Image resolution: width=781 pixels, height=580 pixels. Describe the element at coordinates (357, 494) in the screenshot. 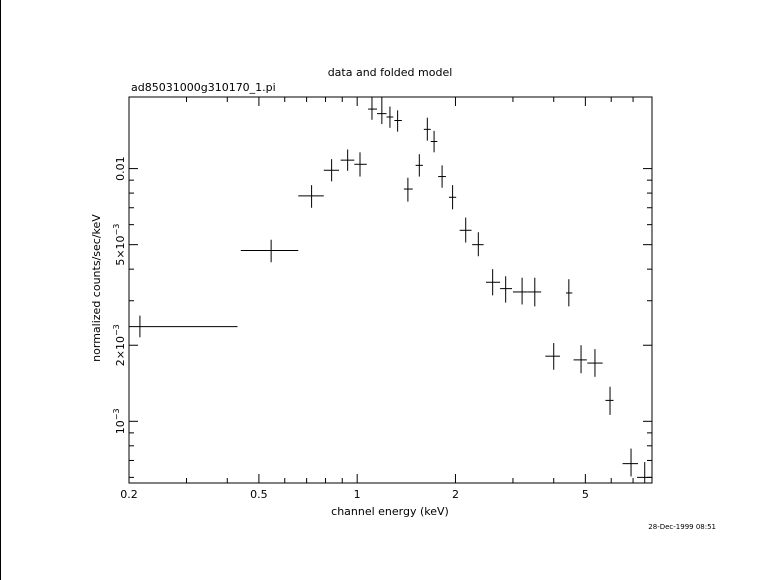

I see `x-tick-label: 1` at that location.